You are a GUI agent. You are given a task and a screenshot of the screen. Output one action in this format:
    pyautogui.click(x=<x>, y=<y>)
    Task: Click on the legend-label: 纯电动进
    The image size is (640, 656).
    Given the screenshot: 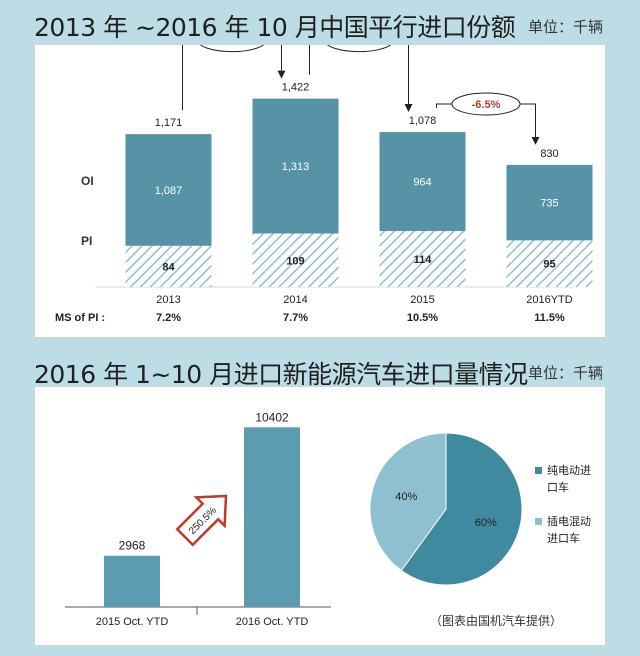 What is the action you would take?
    pyautogui.click(x=569, y=470)
    